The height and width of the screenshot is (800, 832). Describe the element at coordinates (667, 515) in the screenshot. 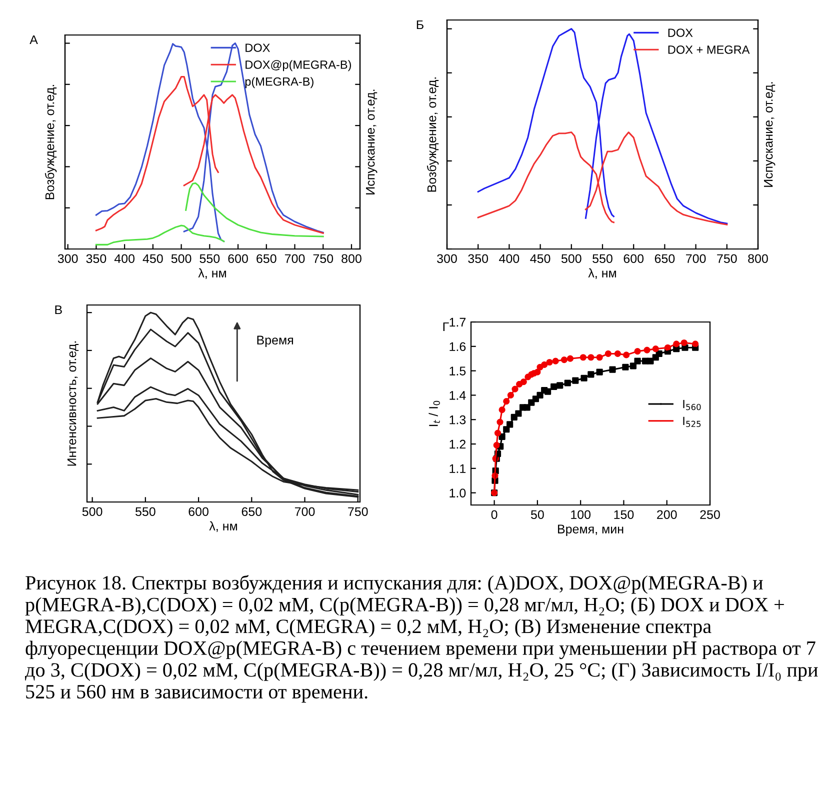

I see `x-tick-label: 200` at that location.